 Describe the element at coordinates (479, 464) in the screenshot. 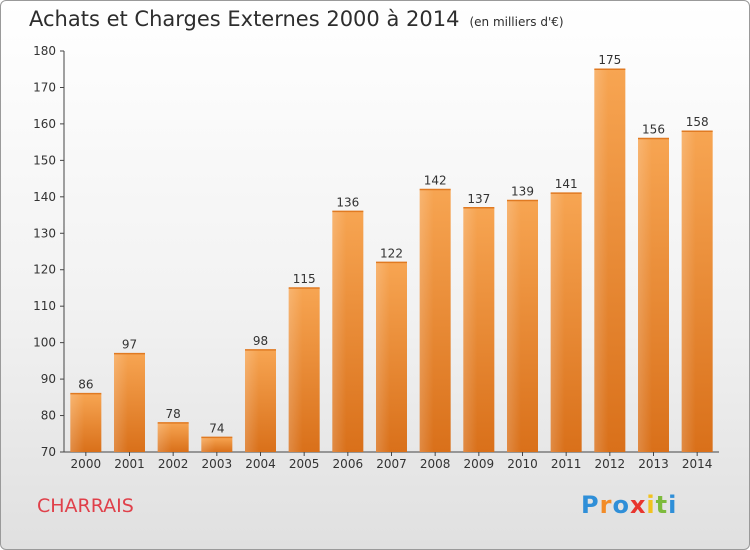

I see `x-tick-label-2009: 2009` at that location.